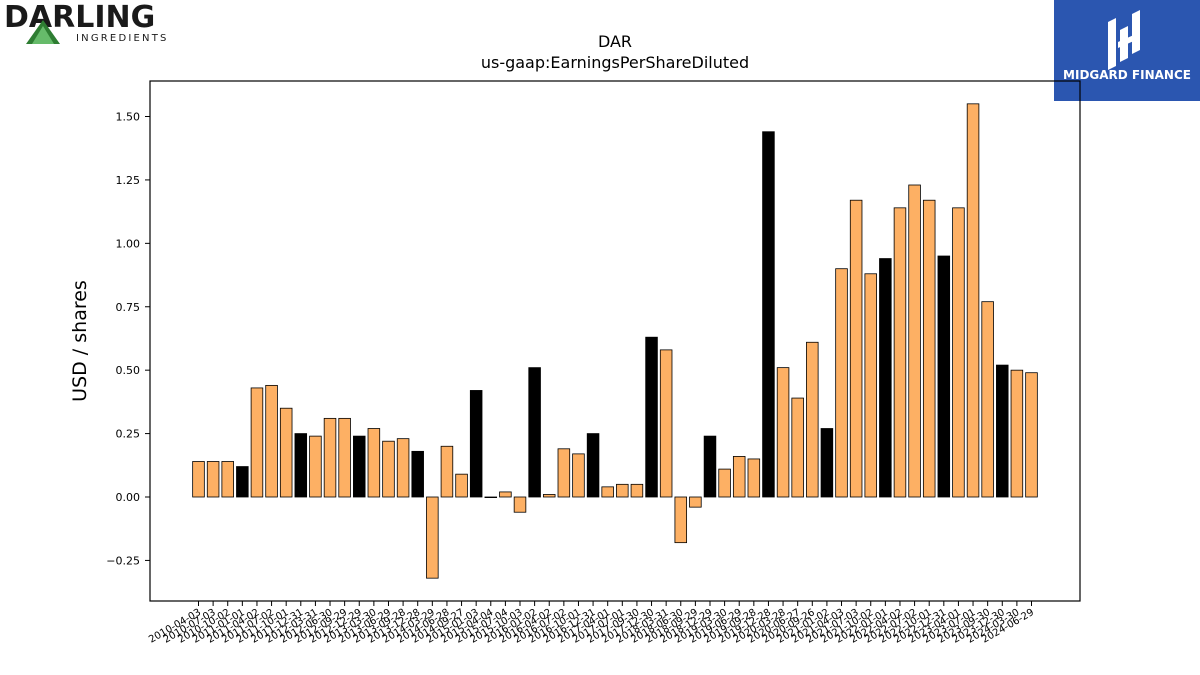 The width and height of the screenshot is (1200, 675). I want to click on midgard-mark-icon, so click(1124, 40).